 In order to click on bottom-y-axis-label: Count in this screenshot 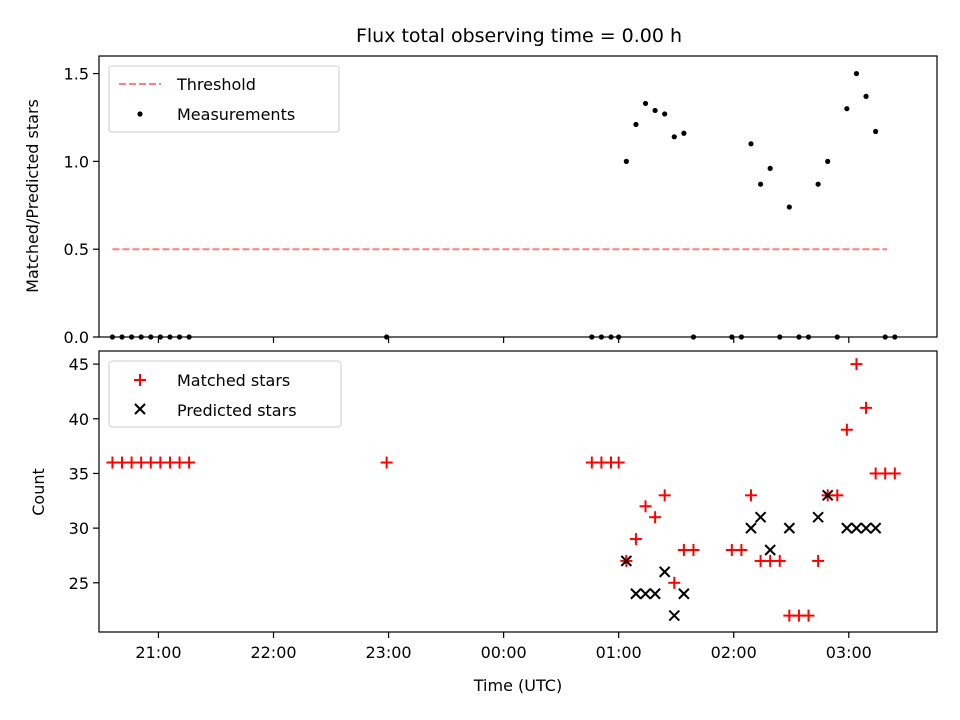, I will do `click(38, 492)`.